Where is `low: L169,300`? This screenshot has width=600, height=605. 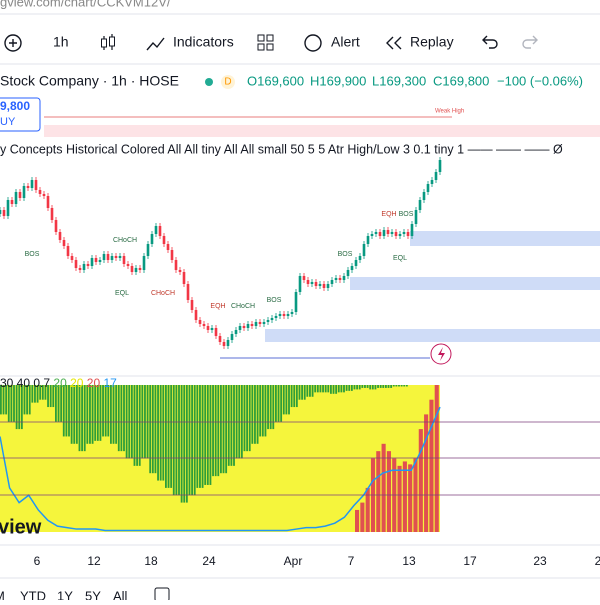
low: L169,300 is located at coordinates (399, 80).